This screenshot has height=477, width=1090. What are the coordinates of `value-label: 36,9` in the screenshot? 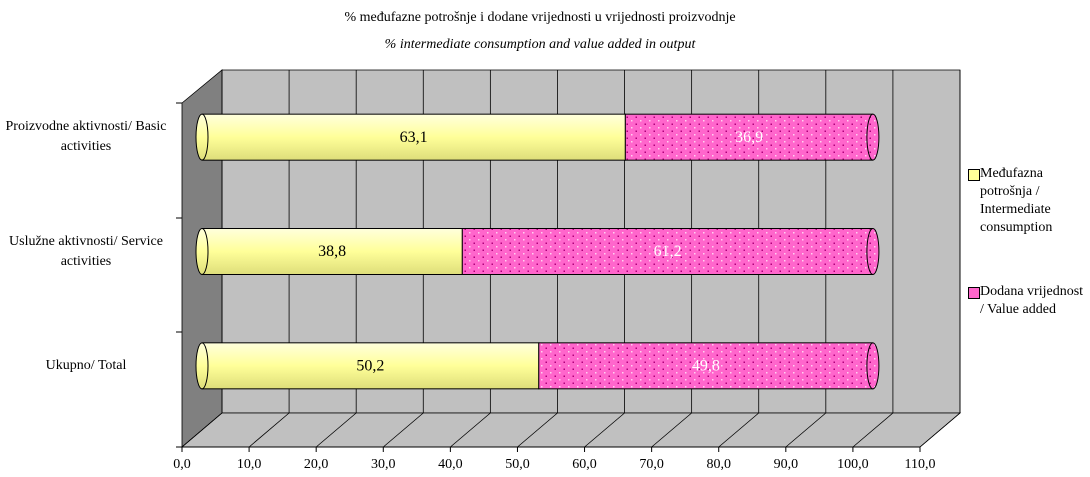 It's located at (749, 137).